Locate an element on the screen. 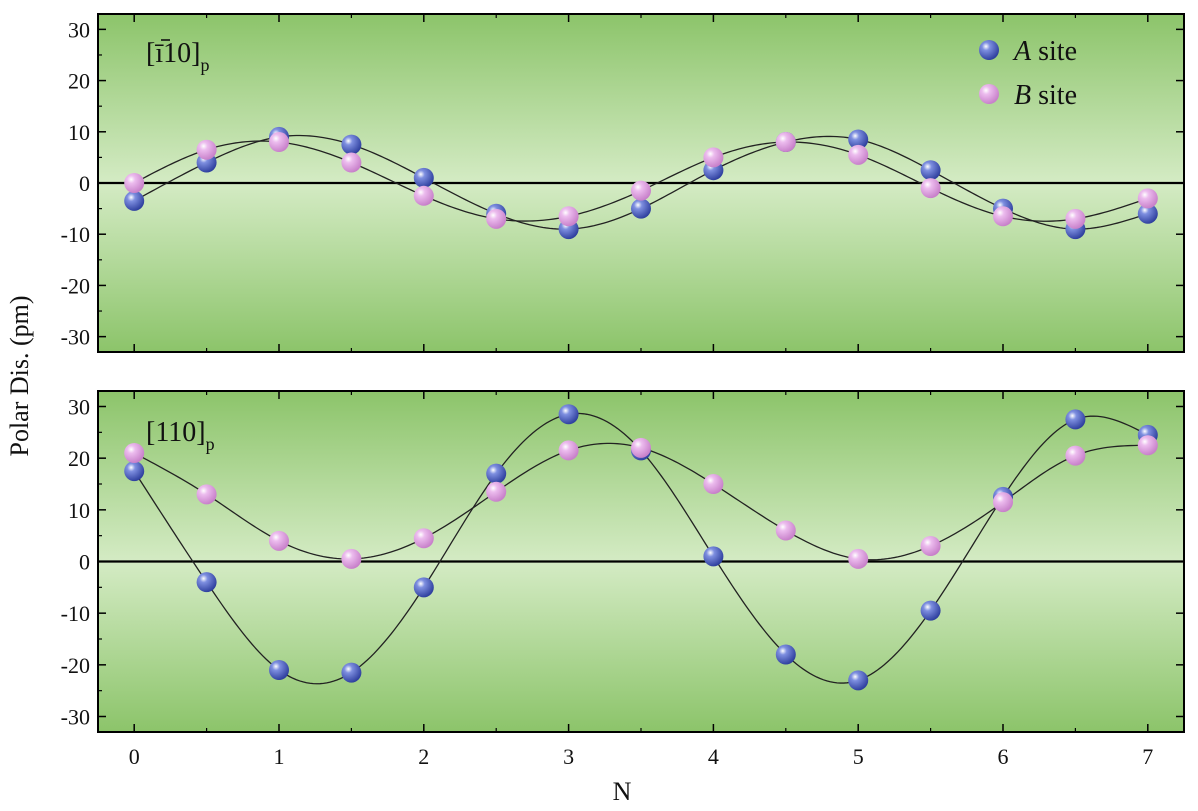  x-tick-label: 3 is located at coordinates (568, 756).